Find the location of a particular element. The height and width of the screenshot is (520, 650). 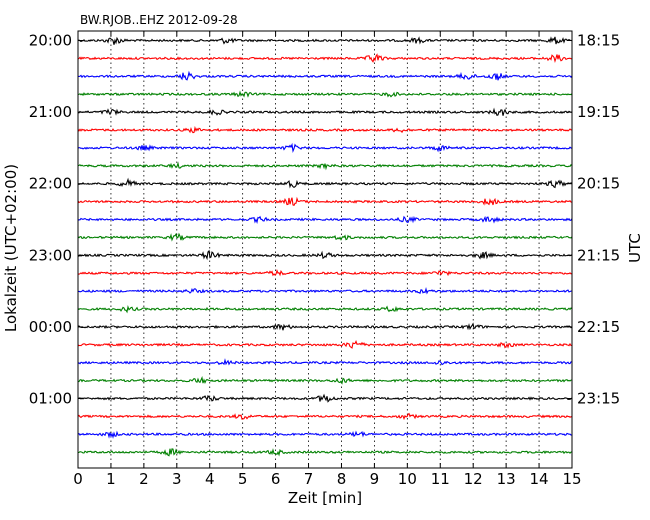

right-axis-ticks: 18:15 19:15 20:15 21:15 22:15 23:15 is located at coordinates (593, 220).